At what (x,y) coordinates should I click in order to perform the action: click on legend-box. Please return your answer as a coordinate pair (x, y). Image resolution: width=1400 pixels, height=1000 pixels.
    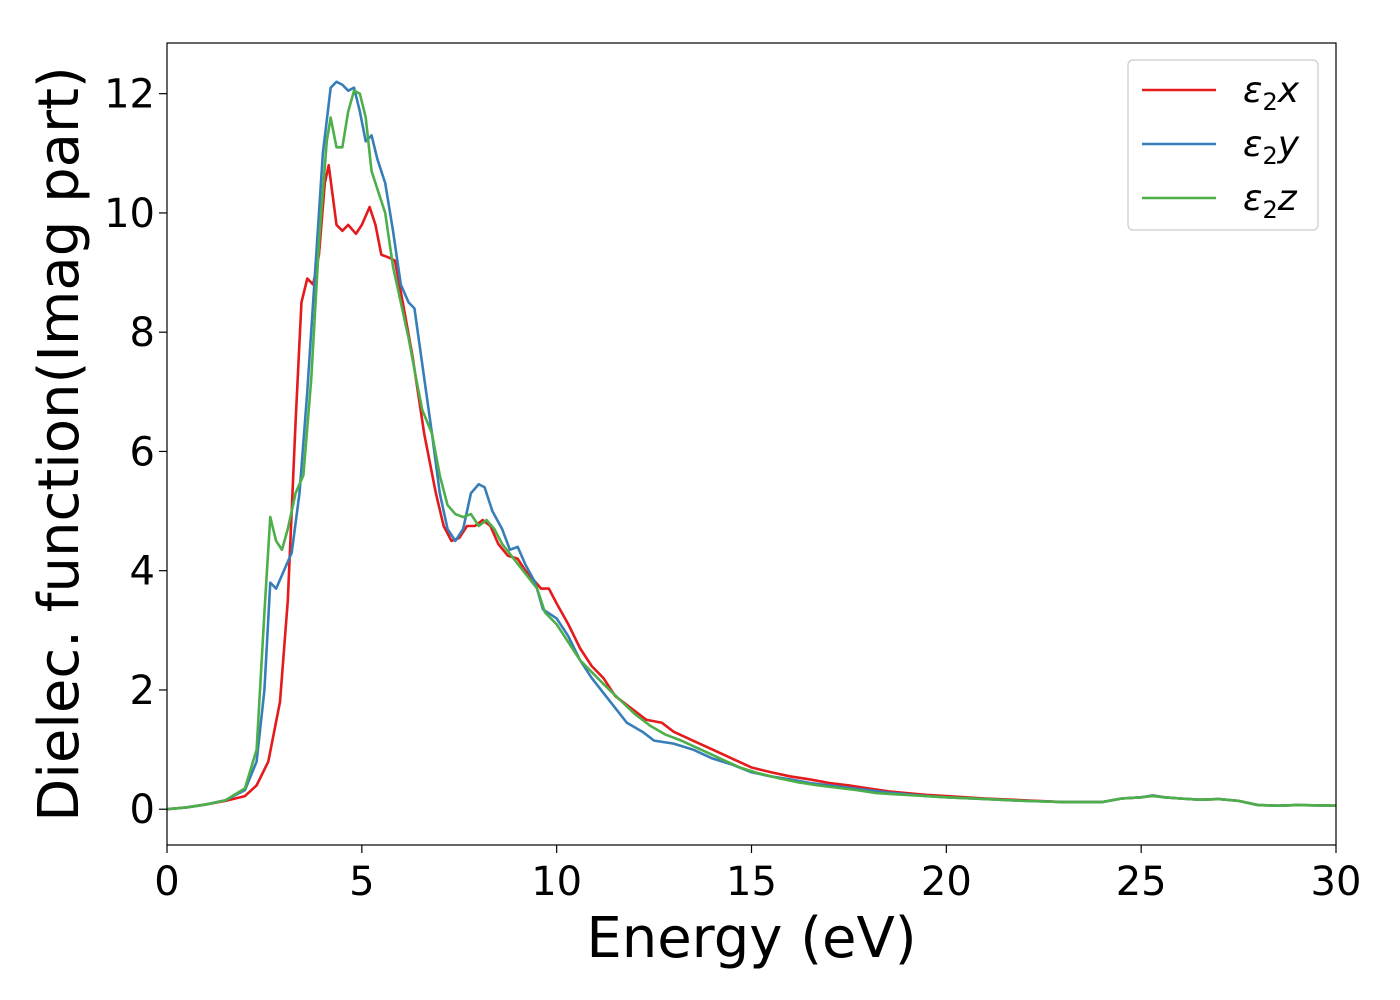
    Looking at the image, I should click on (1223, 145).